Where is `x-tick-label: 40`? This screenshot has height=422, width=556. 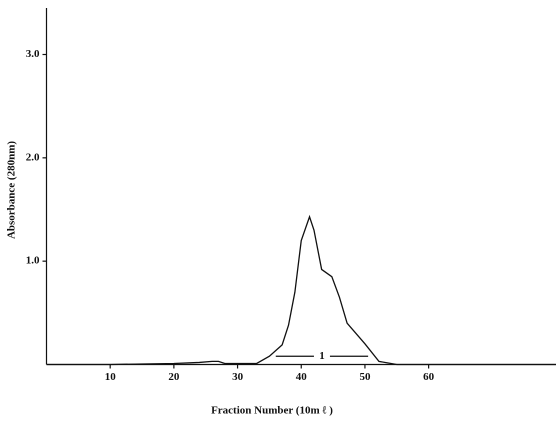
x-tick-label: 40 is located at coordinates (302, 377).